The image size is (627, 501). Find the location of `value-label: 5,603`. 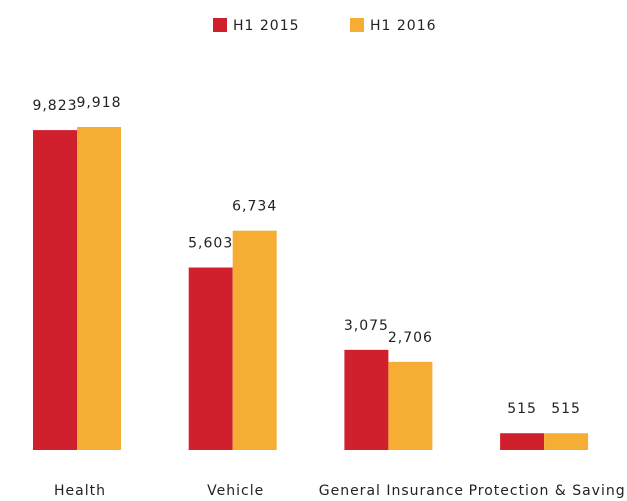

value-label: 5,603 is located at coordinates (210, 244).